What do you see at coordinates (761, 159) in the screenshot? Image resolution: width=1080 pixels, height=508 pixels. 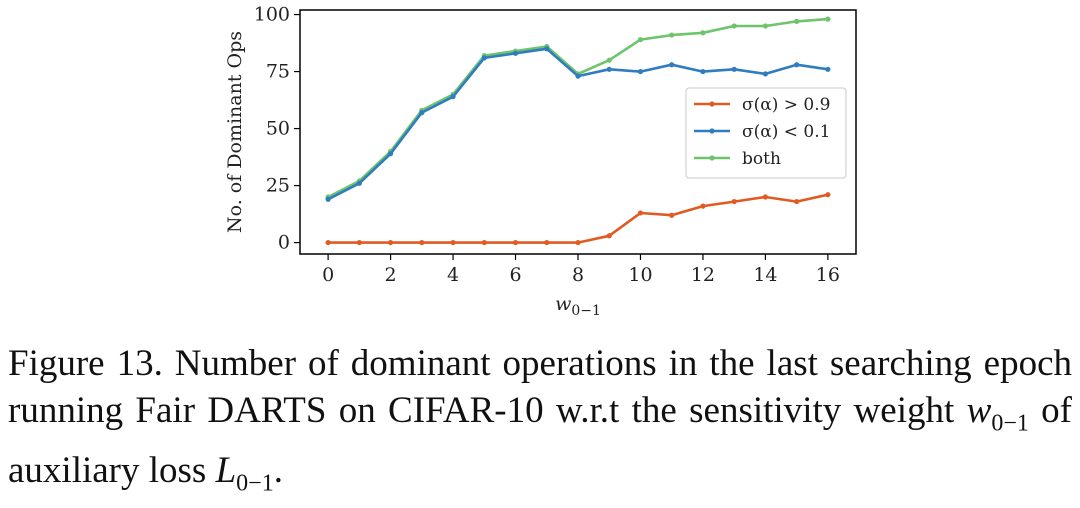 I see `legend-label: both` at bounding box center [761, 159].